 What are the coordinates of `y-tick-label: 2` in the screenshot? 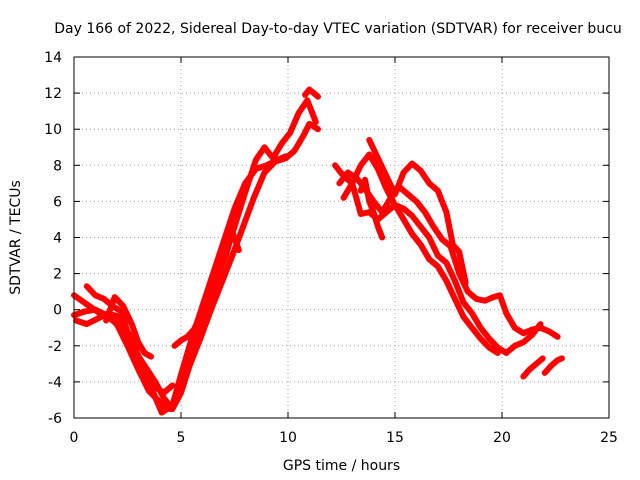 It's located at (57, 275).